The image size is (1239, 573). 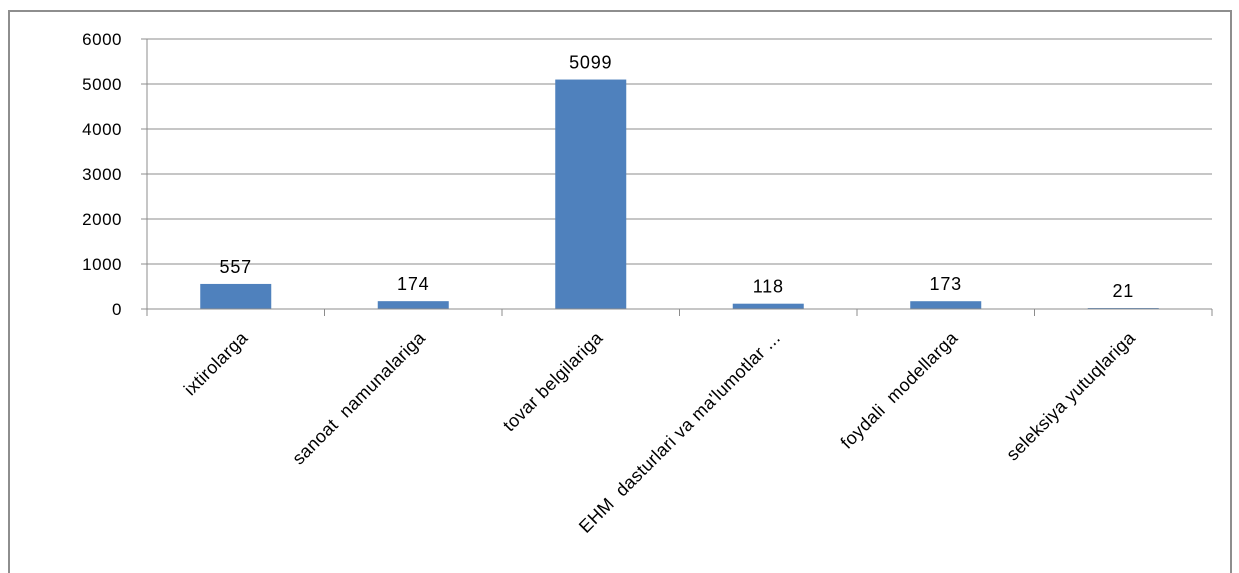 I want to click on y-tick-label: 4000, so click(x=102, y=129).